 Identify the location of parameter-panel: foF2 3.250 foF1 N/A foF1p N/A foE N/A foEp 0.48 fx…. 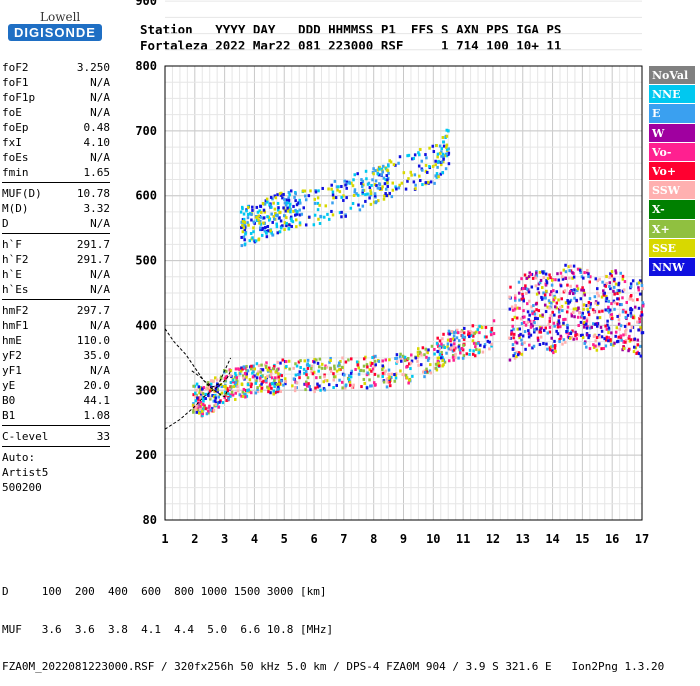
(56, 277).